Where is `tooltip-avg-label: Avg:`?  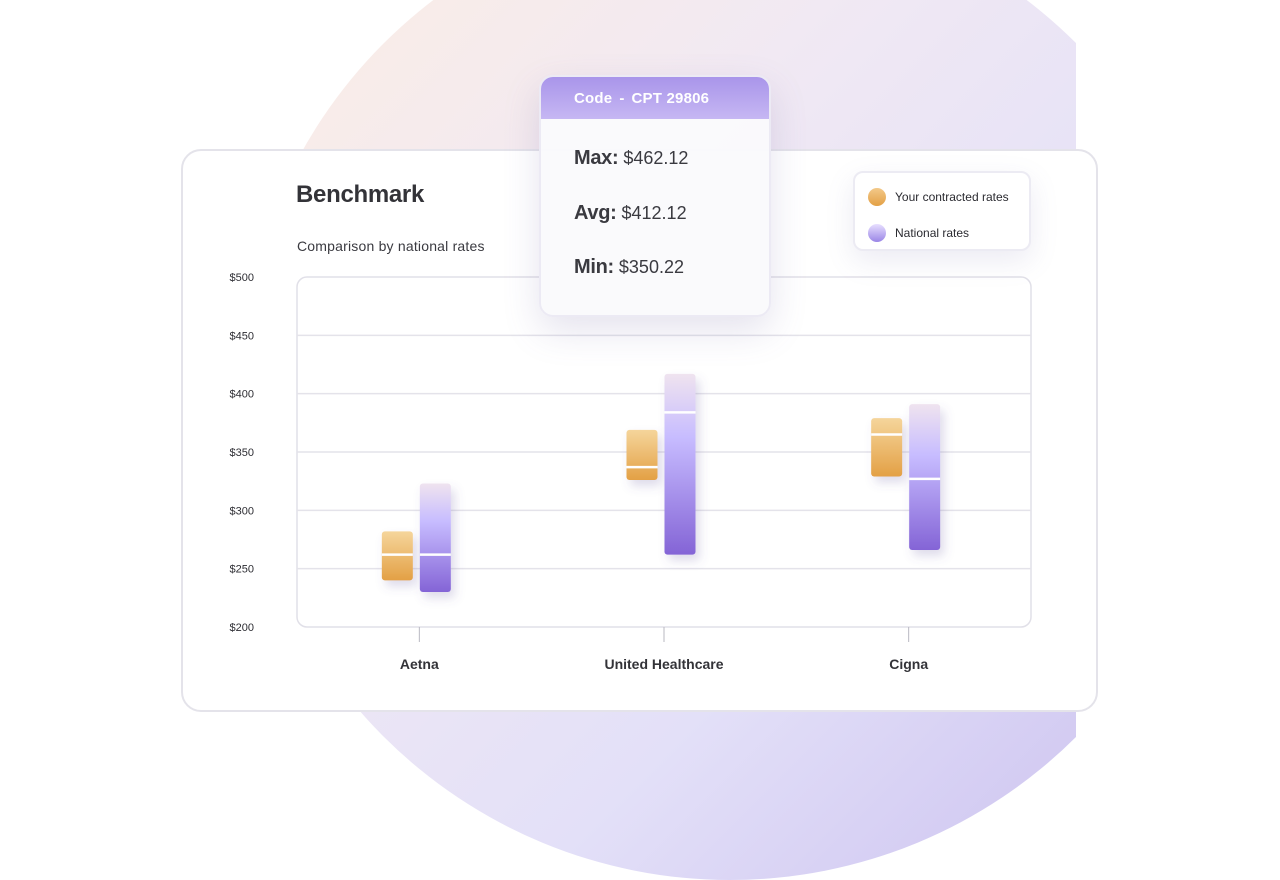 tooltip-avg-label: Avg: is located at coordinates (595, 213).